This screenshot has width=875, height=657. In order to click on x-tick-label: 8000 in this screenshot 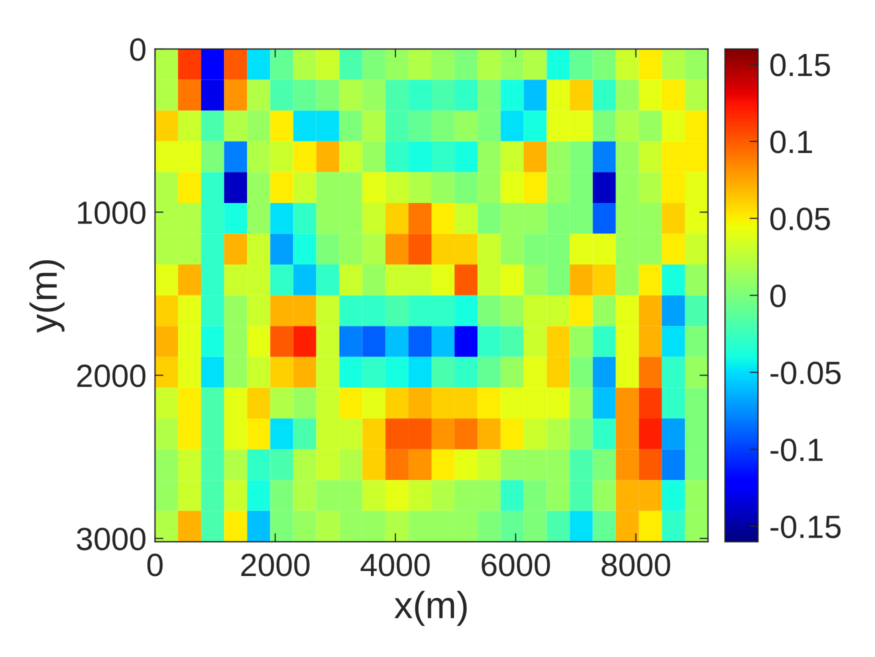, I will do `click(636, 565)`.